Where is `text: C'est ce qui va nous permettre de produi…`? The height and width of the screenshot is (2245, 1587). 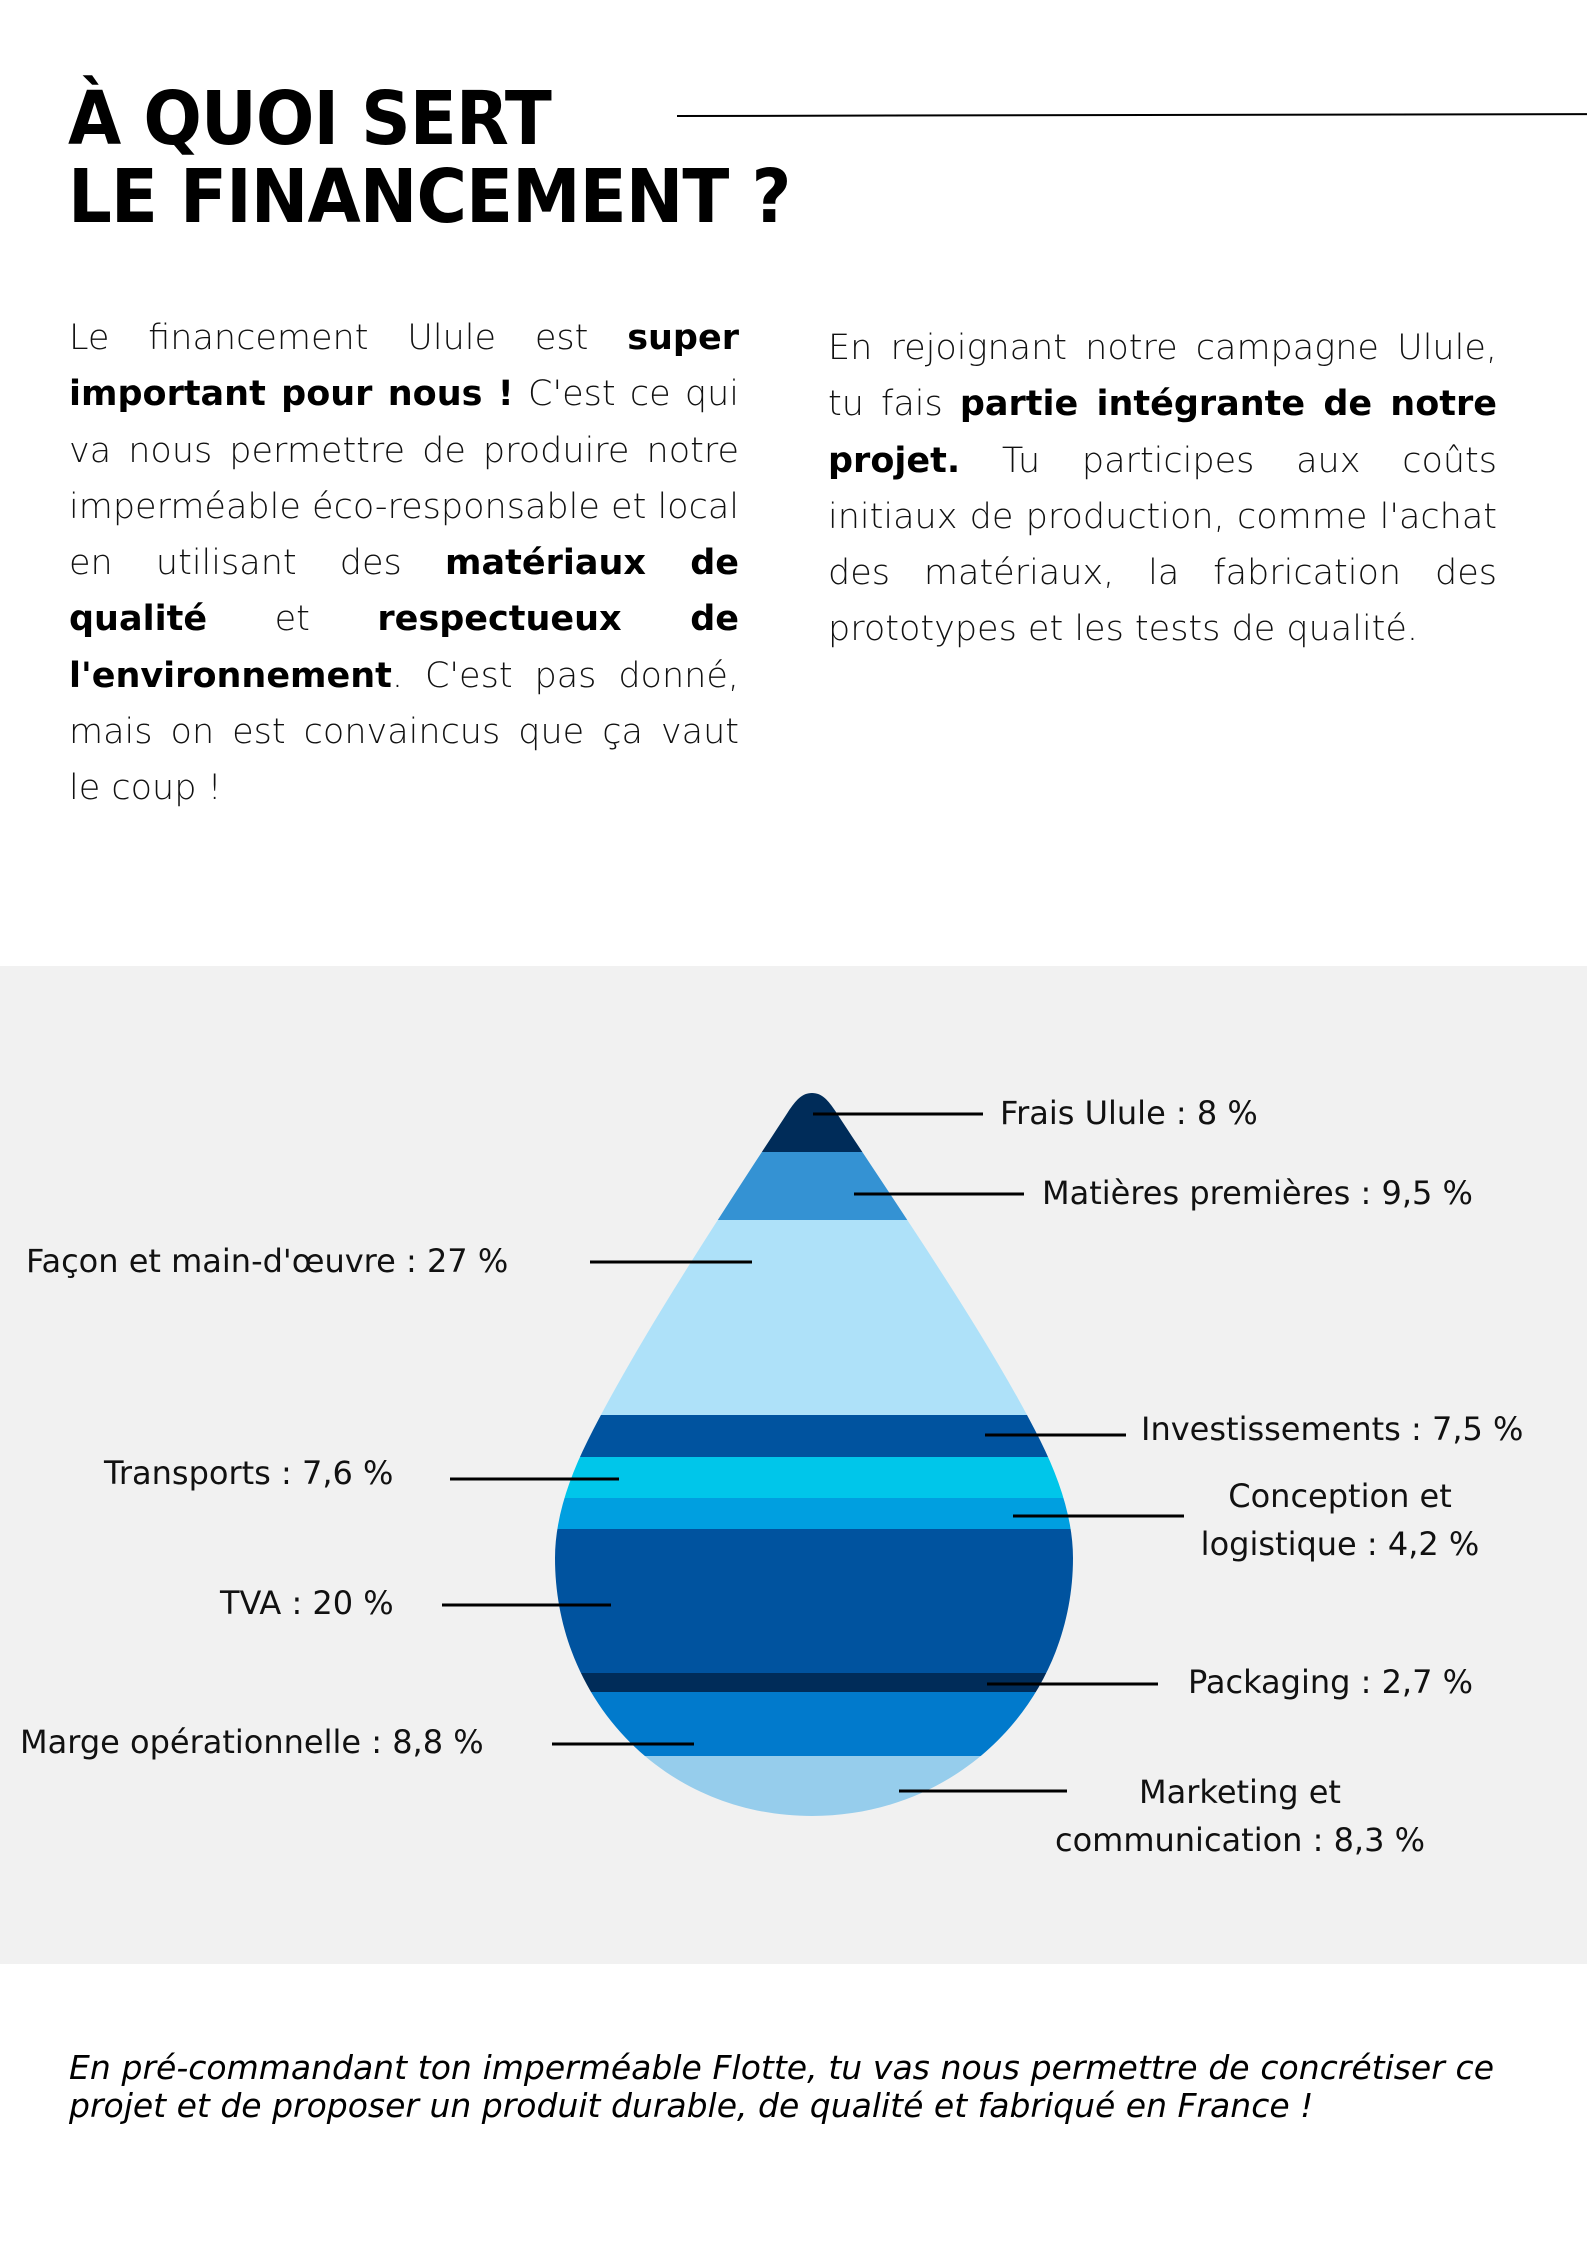 text: C'est ce qui va nous permettre de produi… is located at coordinates (404, 479).